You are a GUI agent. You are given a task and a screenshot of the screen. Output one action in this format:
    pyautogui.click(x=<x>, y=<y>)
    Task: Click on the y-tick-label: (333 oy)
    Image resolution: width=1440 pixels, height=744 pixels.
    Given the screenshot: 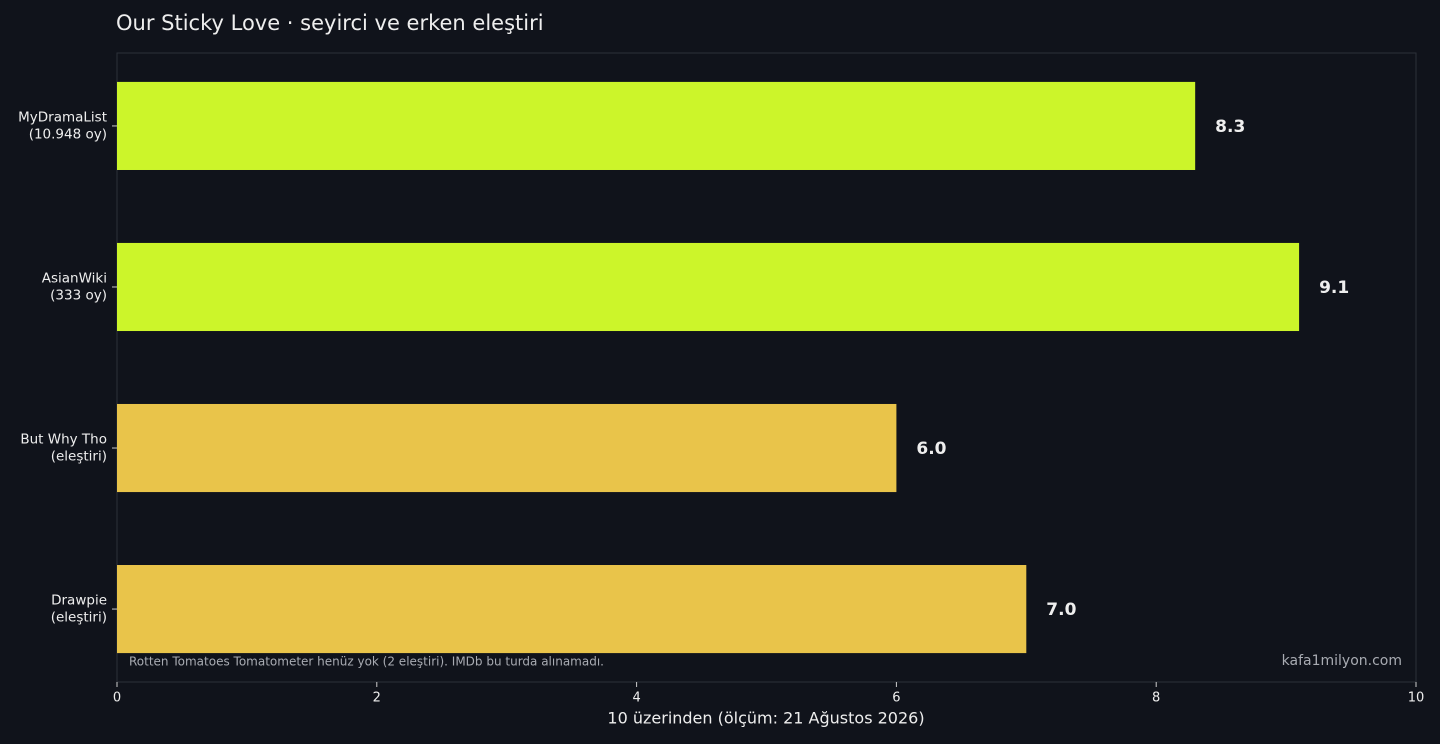 What is the action you would take?
    pyautogui.click(x=78, y=295)
    